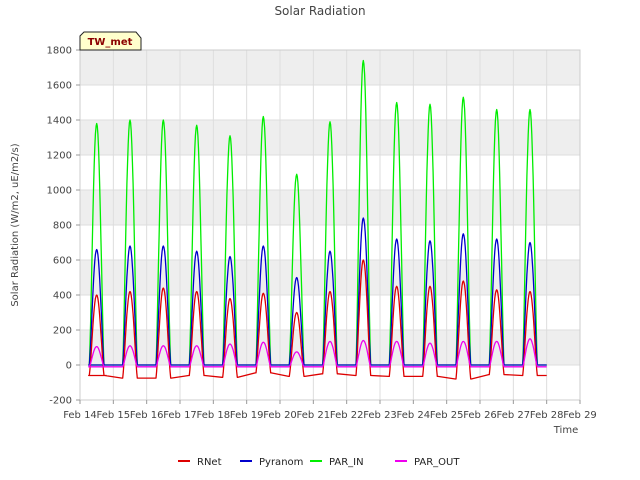 The image size is (640, 480). I want to click on y-tick-label: 1400, so click(59, 121).